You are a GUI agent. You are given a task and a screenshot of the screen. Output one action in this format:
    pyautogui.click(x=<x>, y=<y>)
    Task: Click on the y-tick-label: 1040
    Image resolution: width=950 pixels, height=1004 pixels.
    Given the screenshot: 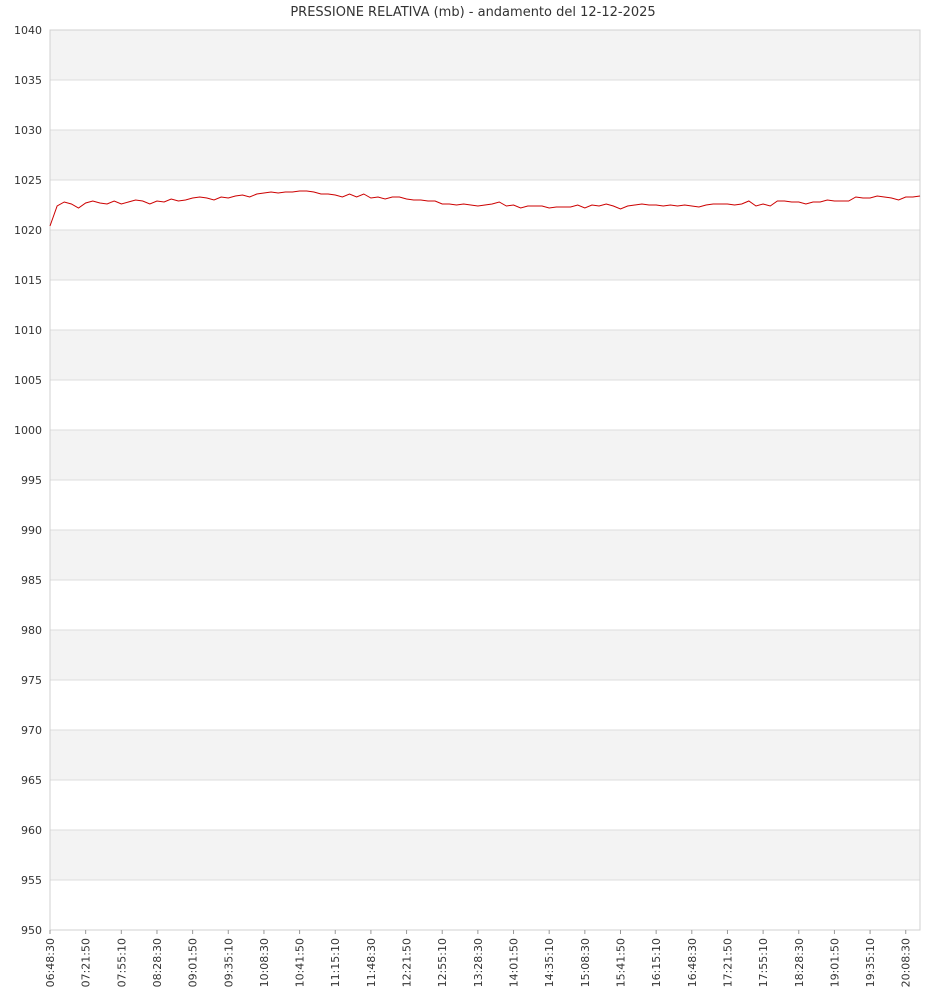 What is the action you would take?
    pyautogui.click(x=28, y=30)
    